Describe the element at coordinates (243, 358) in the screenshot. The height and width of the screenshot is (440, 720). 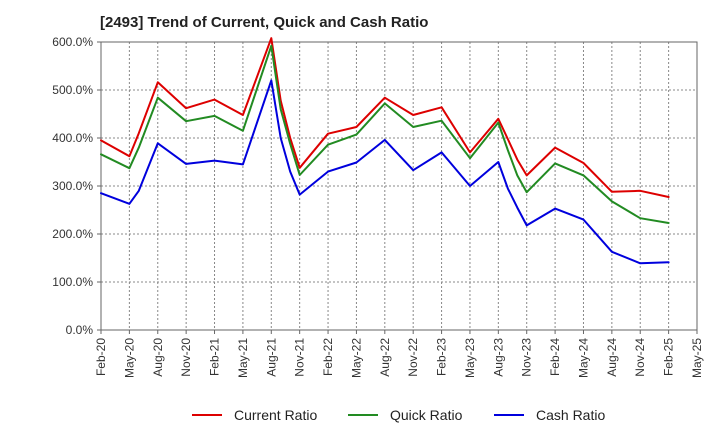
I see `x-tick-label: May-21` at that location.